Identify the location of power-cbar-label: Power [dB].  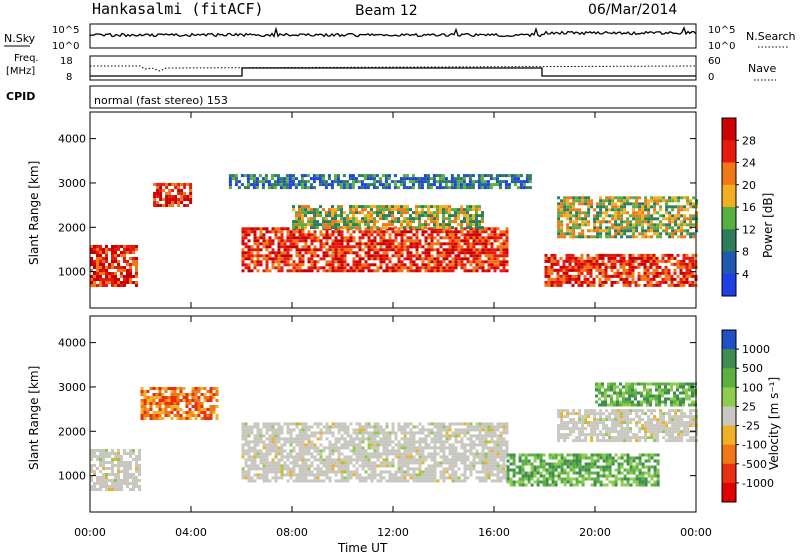
(768, 225).